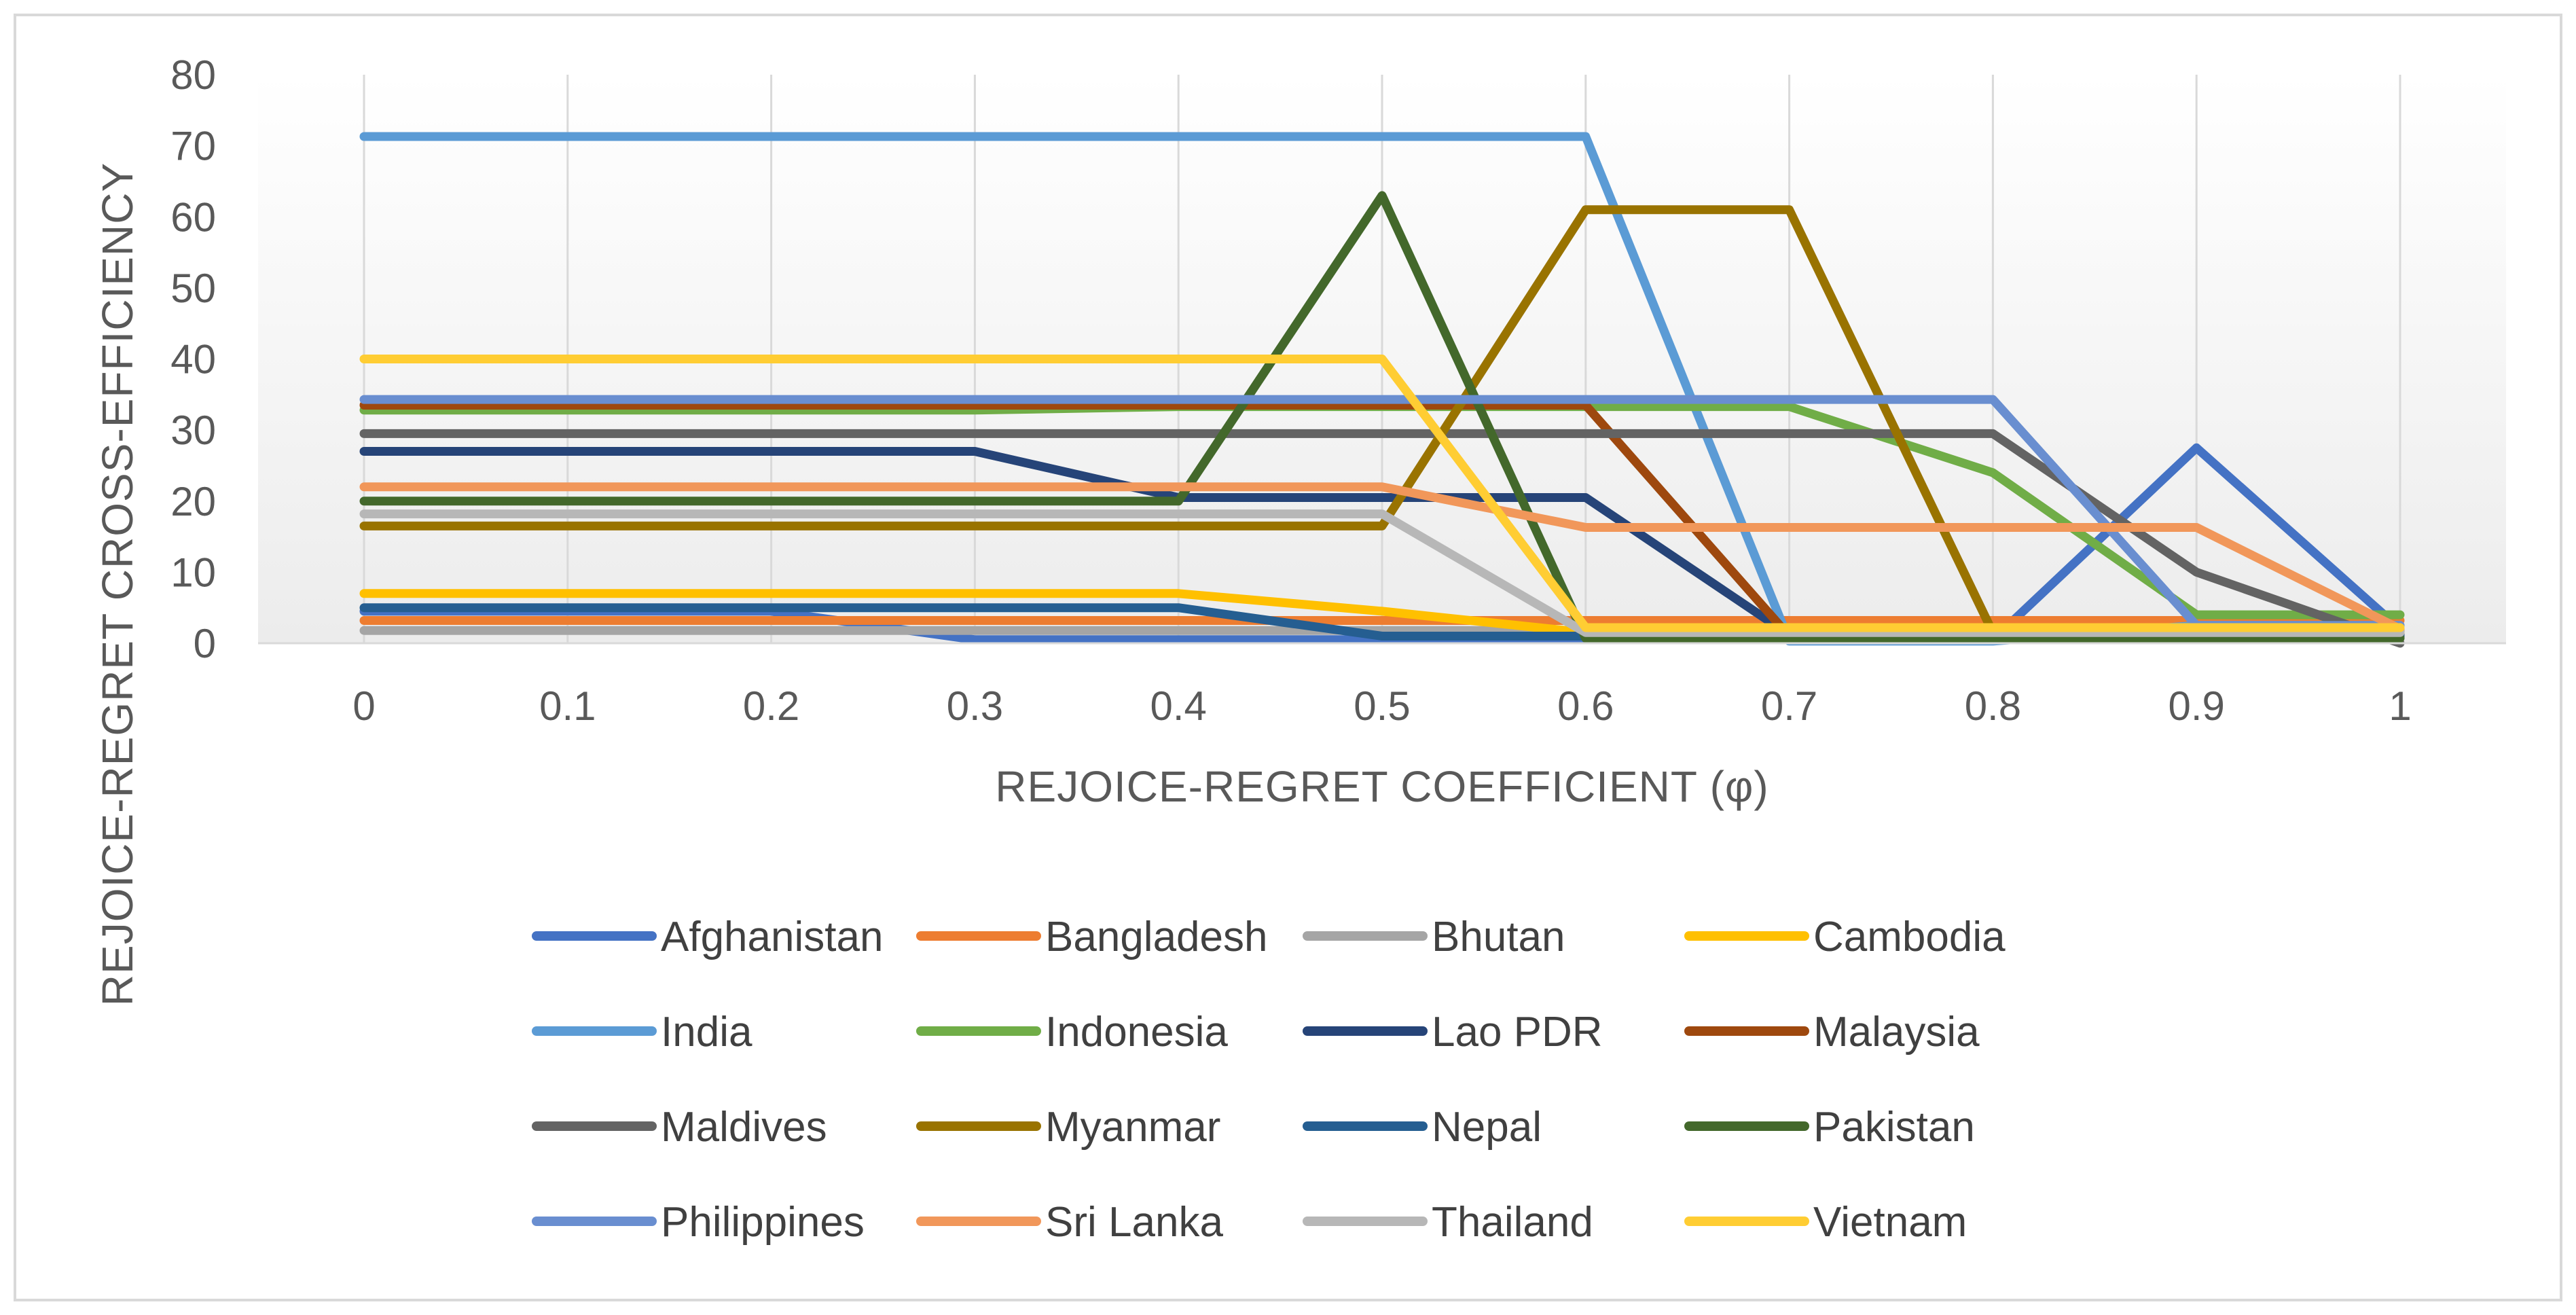  Describe the element at coordinates (772, 937) in the screenshot. I see `legend-label: Afghanistan` at that location.